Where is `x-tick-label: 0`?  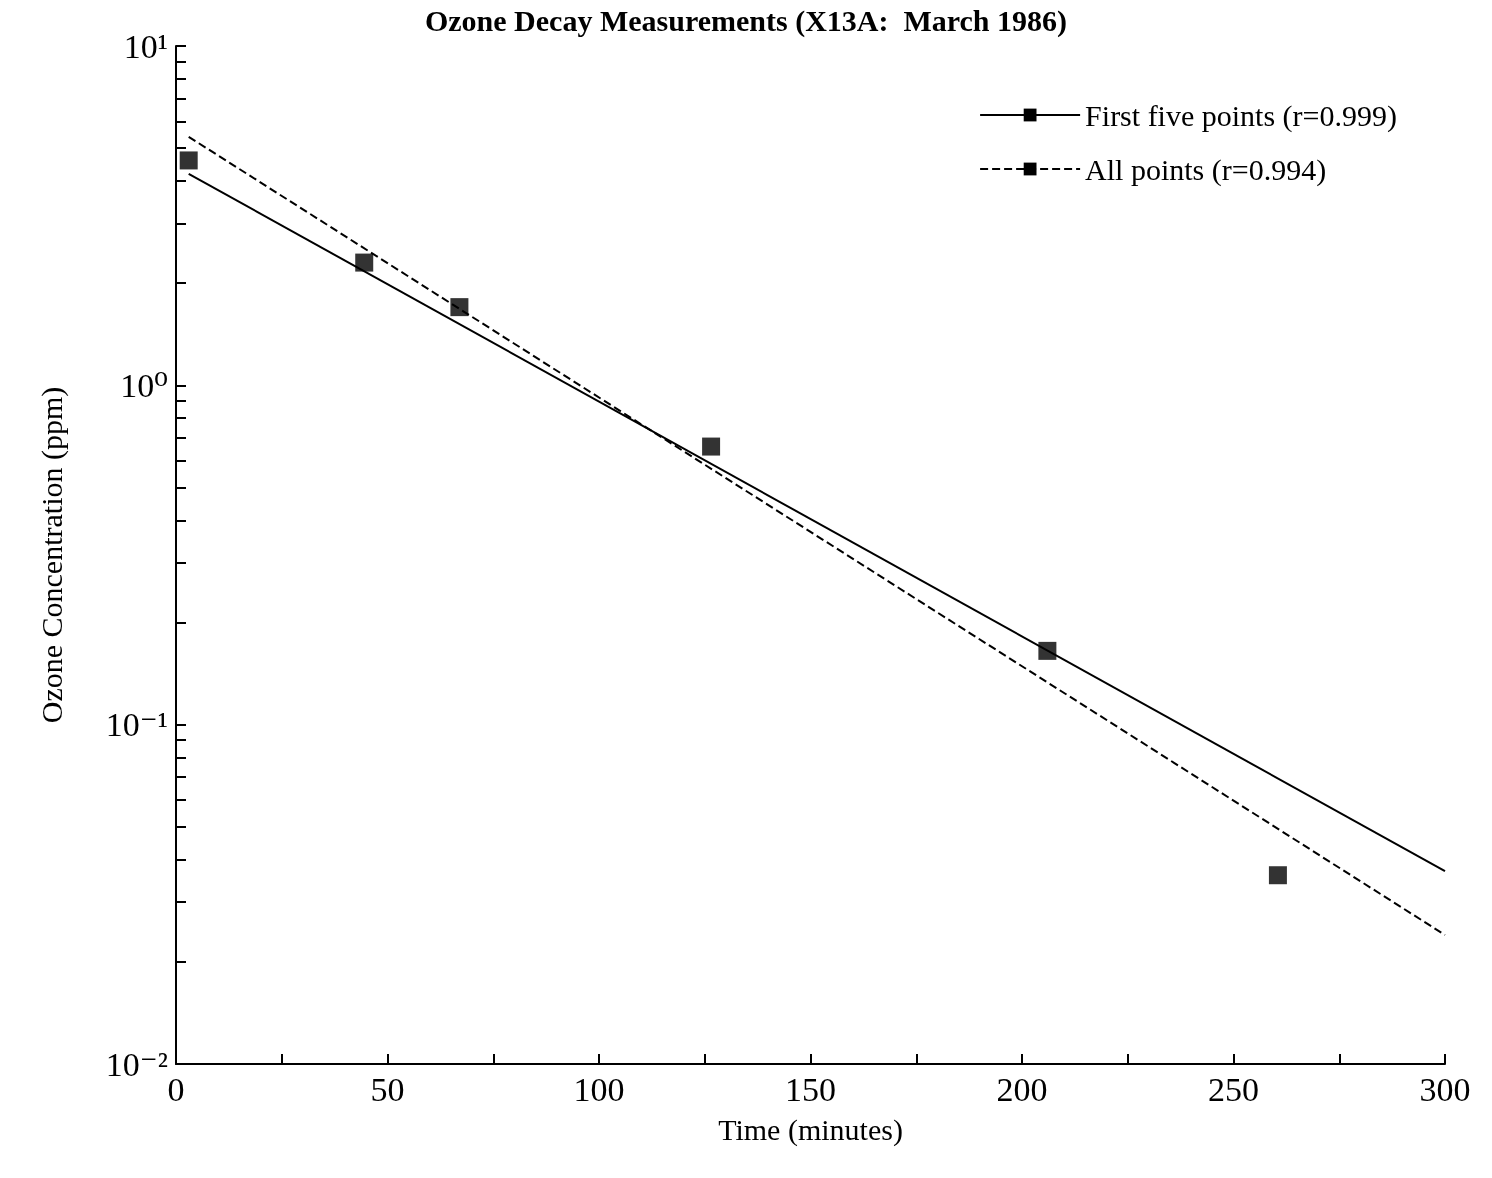
x-tick-label: 0 is located at coordinates (176, 1089).